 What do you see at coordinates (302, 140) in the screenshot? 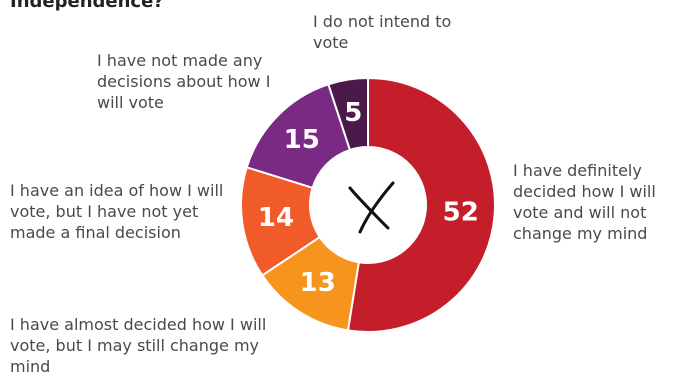
I see `value-label: 15` at bounding box center [302, 140].